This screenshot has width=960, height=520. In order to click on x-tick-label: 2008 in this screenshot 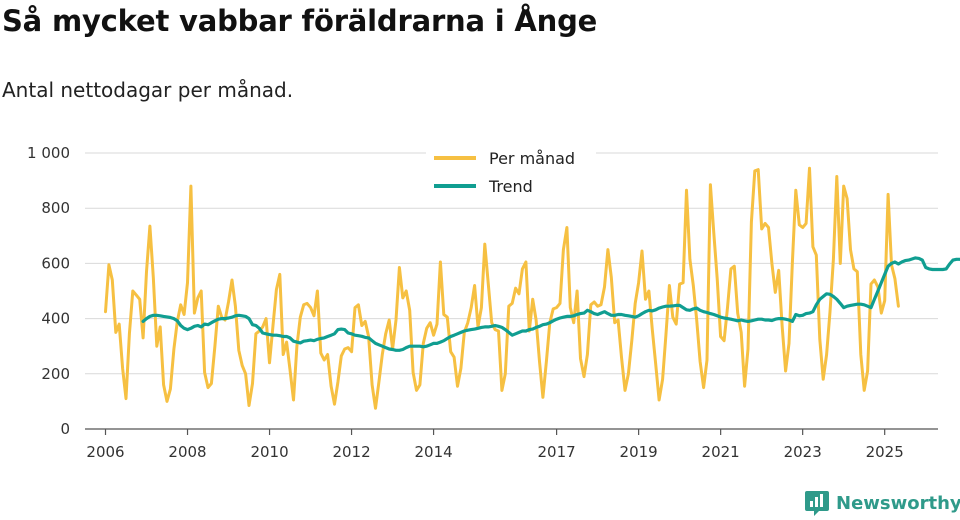, I will do `click(187, 452)`.